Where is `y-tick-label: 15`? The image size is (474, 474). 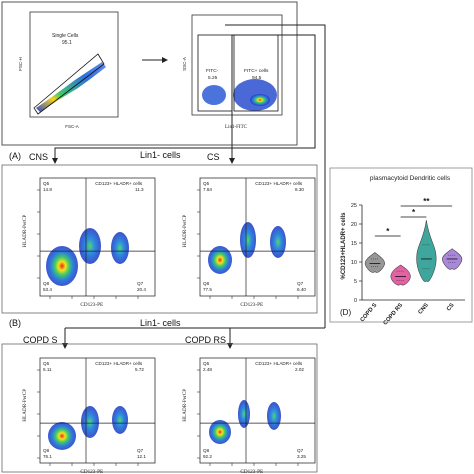 y-tick-label: 15 is located at coordinates (354, 244).